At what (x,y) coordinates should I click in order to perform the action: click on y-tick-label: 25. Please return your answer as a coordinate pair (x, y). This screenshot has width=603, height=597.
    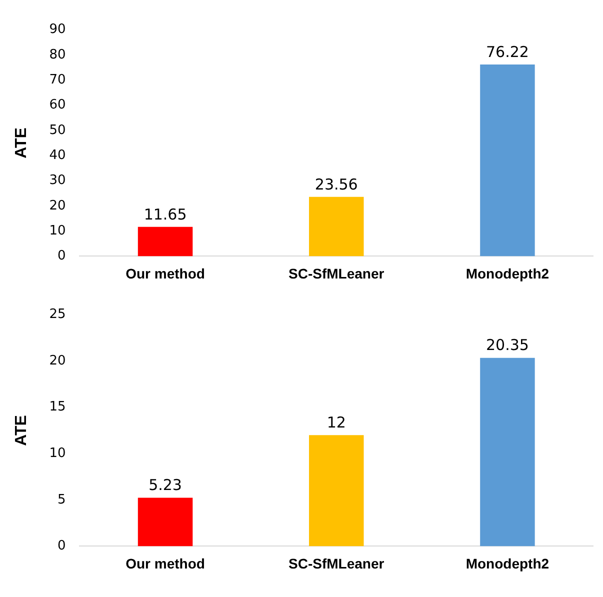
    Looking at the image, I should click on (57, 314).